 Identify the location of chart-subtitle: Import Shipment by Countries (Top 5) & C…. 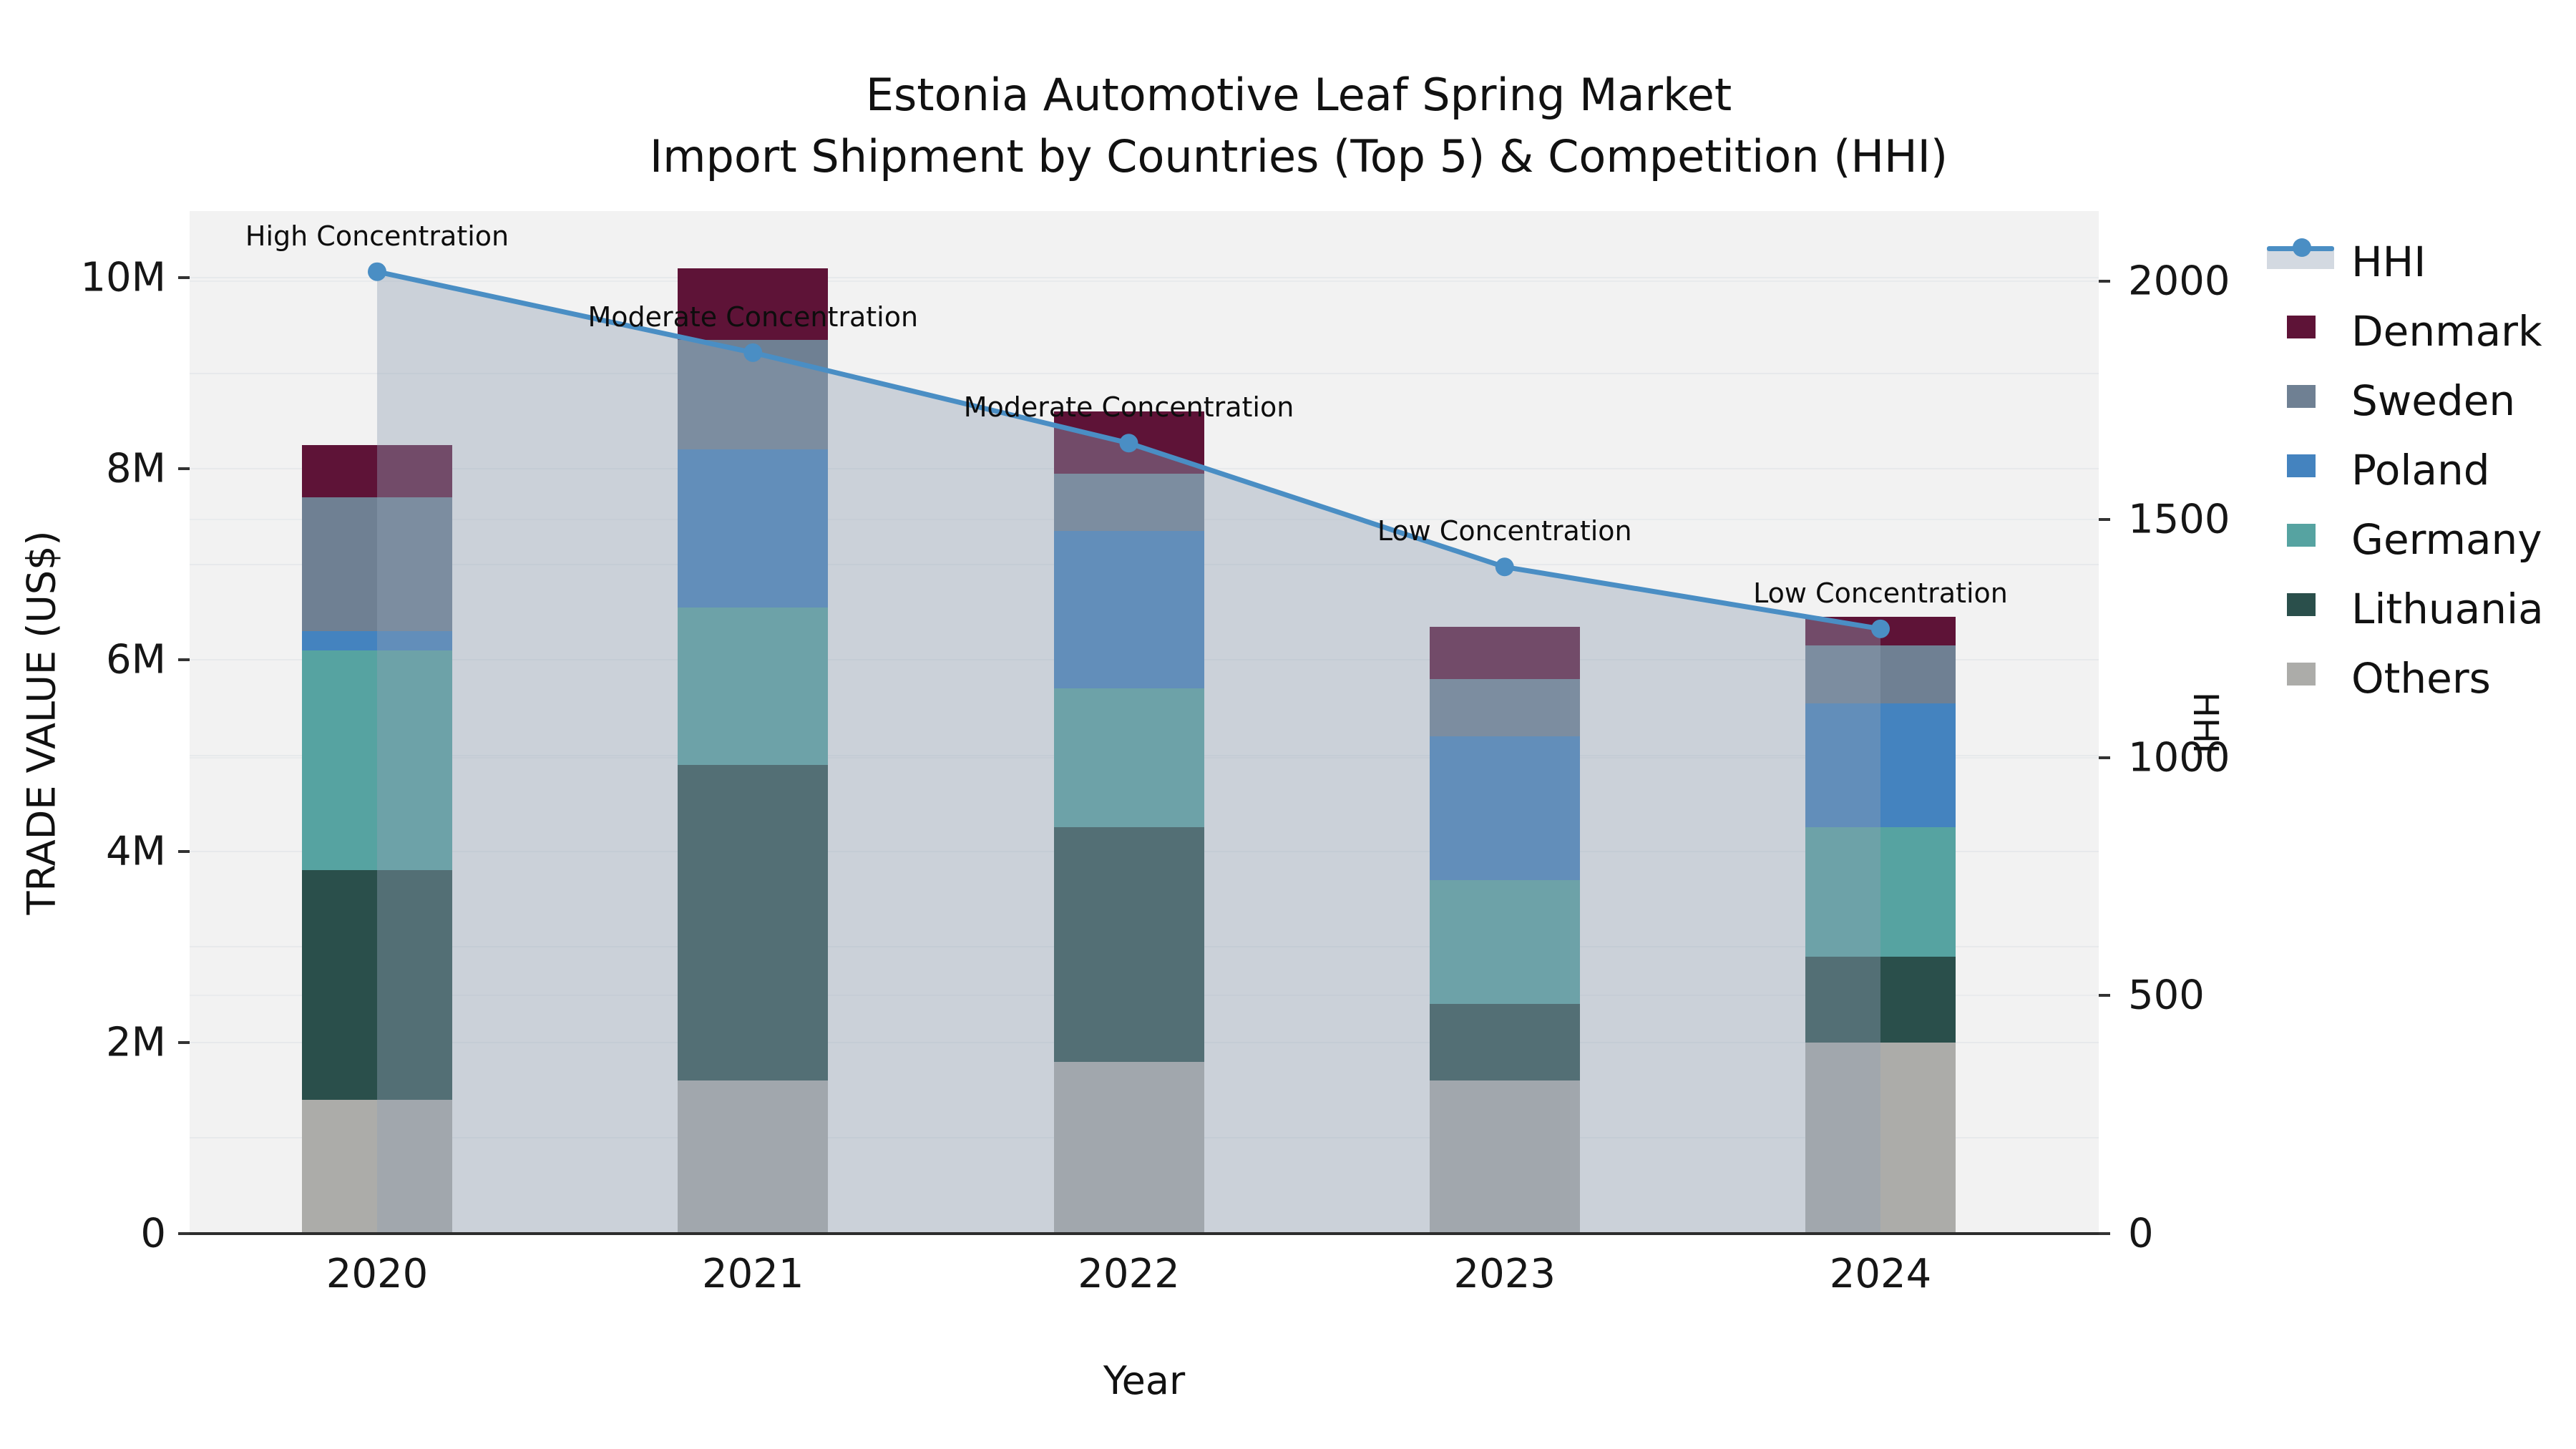
(1298, 156).